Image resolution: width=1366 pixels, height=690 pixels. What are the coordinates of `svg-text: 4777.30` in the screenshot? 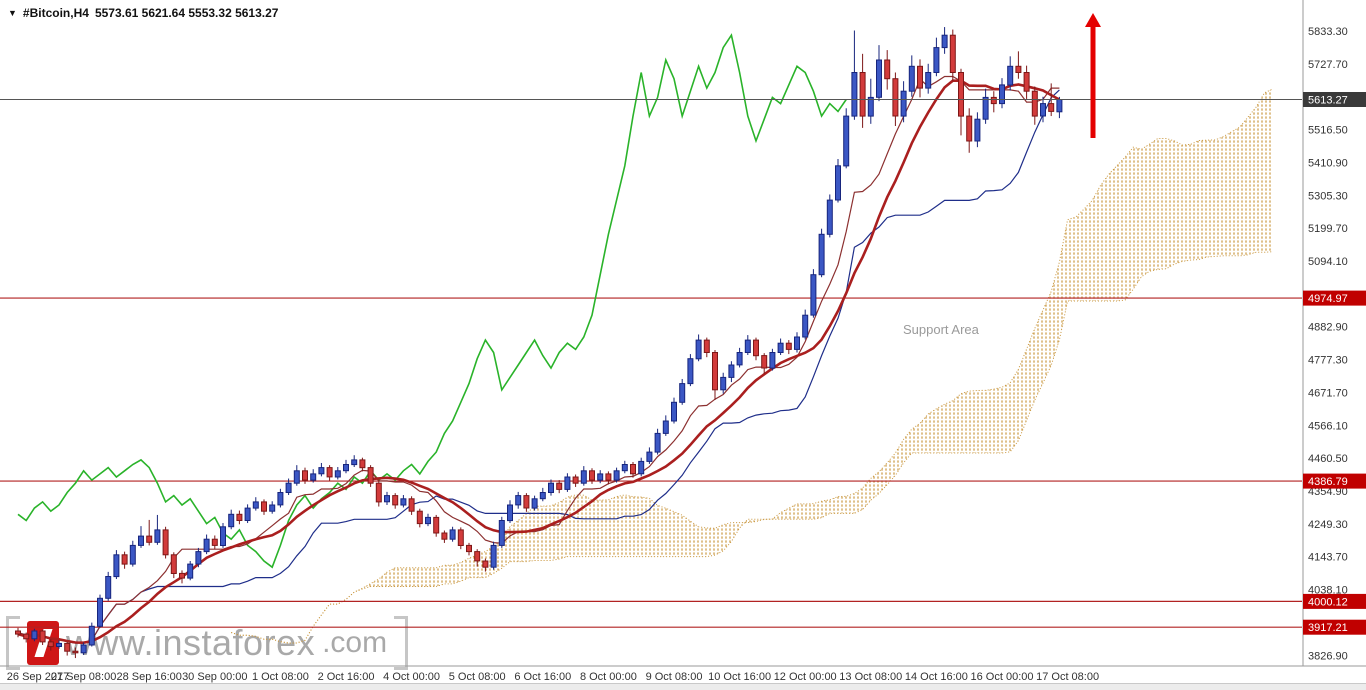 It's located at (1328, 361).